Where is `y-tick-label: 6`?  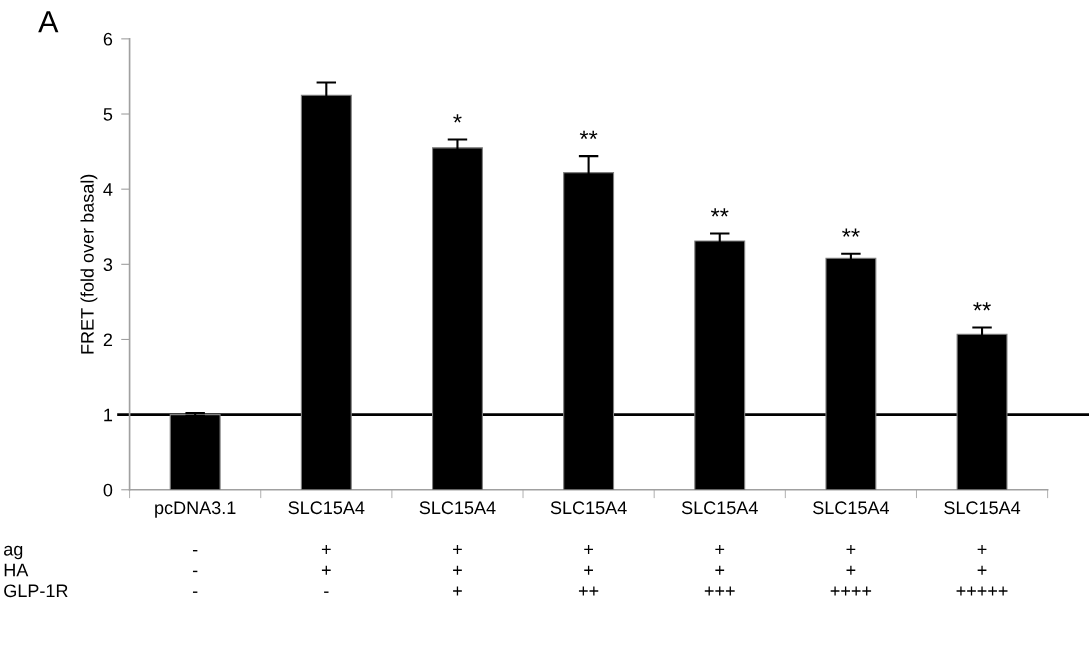
y-tick-label: 6 is located at coordinates (108, 39).